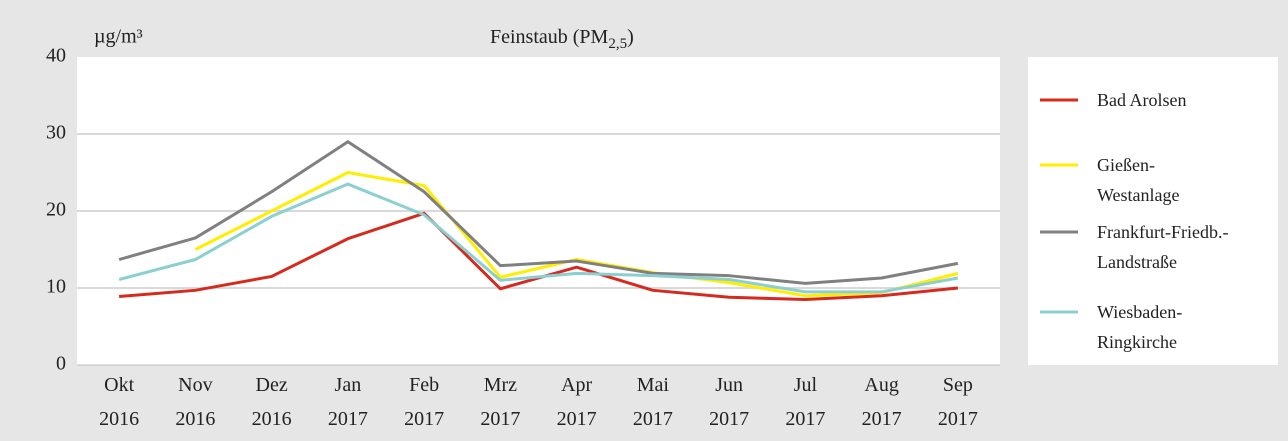  I want to click on x-tick-label: Nov 2016, so click(195, 402).